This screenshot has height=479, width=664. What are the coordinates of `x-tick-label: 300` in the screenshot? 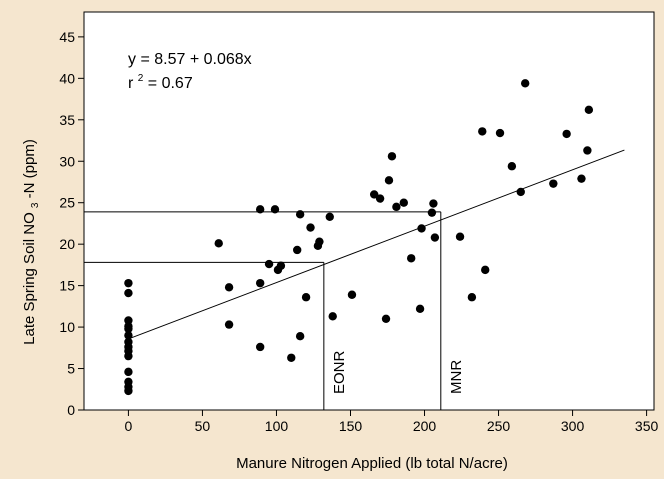 It's located at (573, 426).